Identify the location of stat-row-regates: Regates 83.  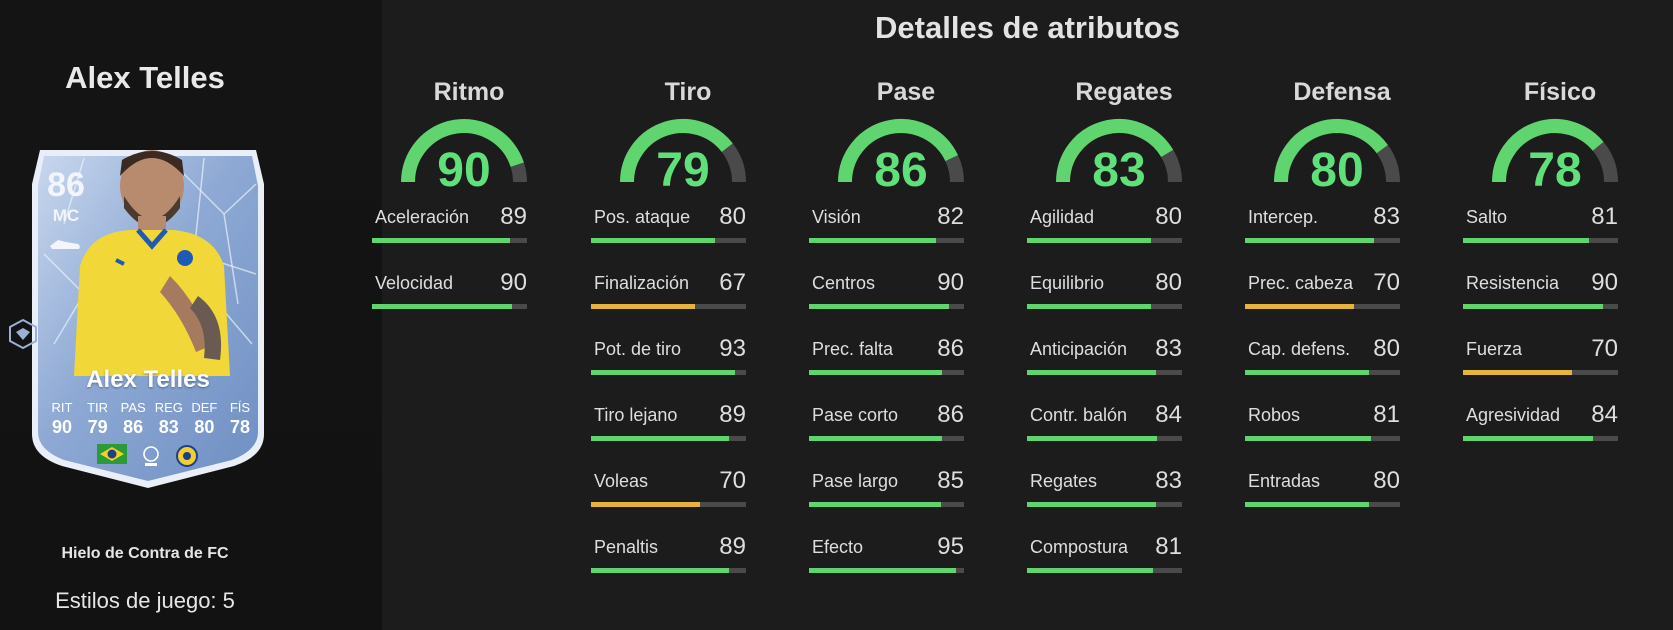
(1104, 502).